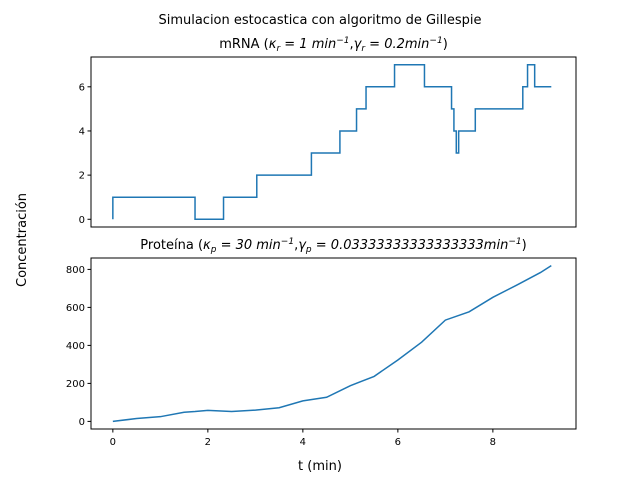  Describe the element at coordinates (207, 245) in the screenshot. I see `protein-title-symbol: κ` at that location.